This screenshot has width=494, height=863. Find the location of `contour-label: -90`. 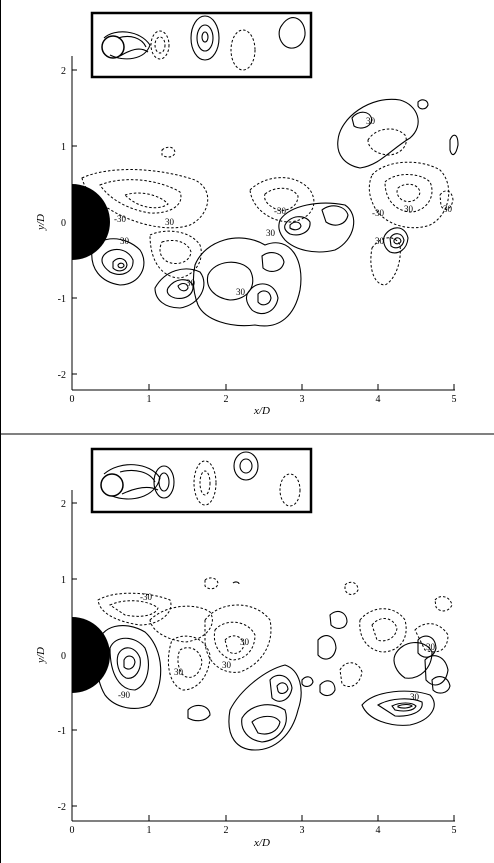

contour-label: -90 is located at coordinates (124, 695).